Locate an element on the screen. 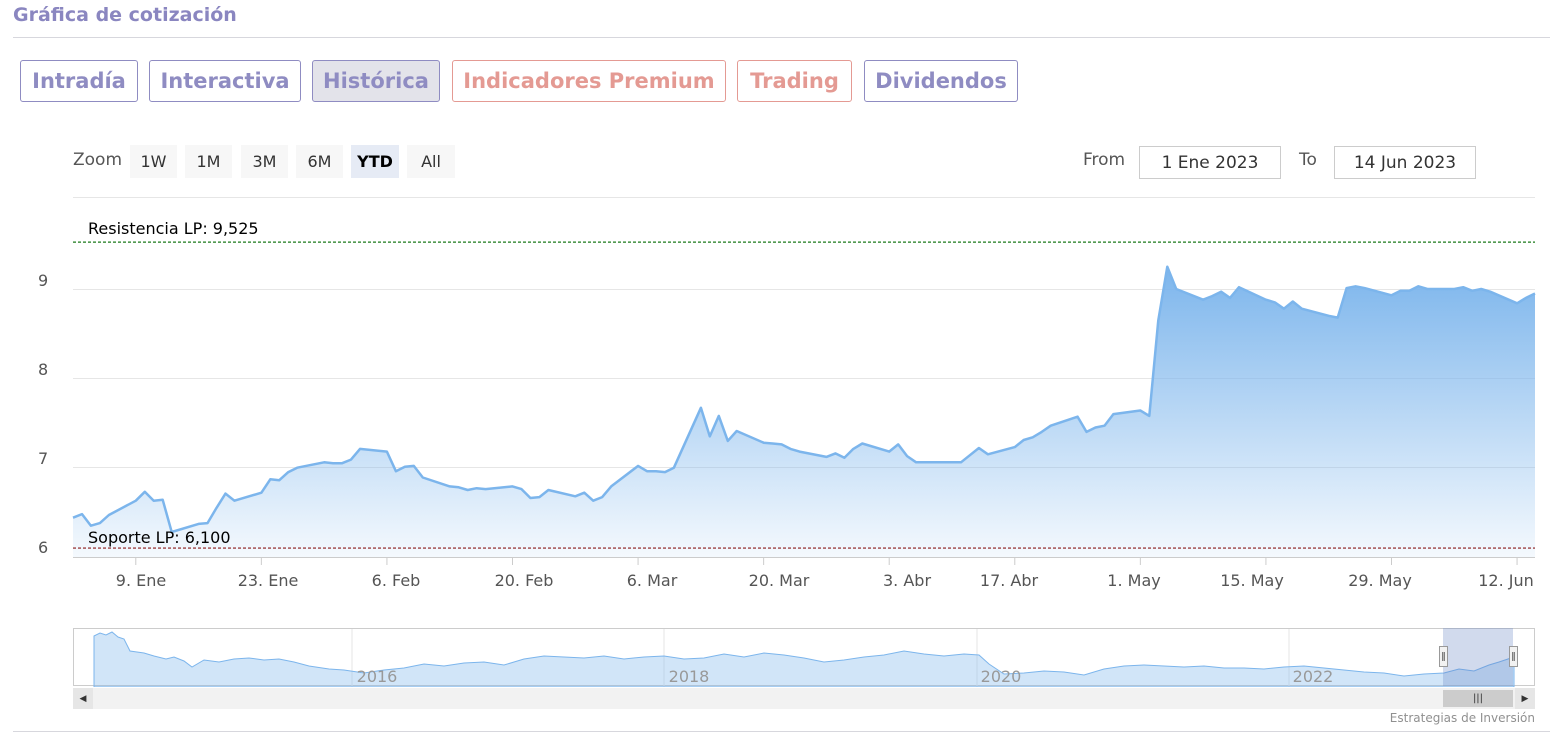  x-tick-label: 3. Abr is located at coordinates (907, 580).